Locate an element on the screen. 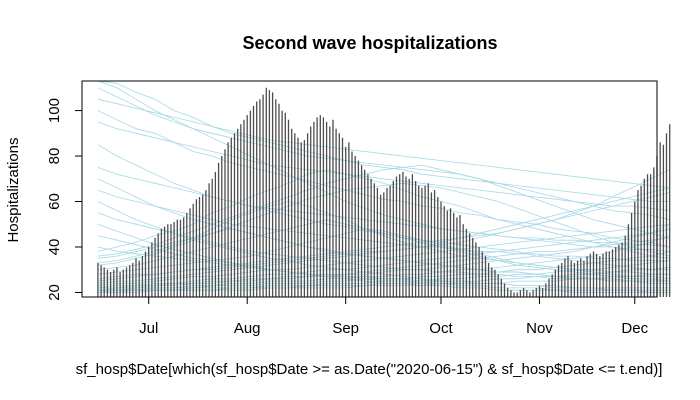  y-tick-label-20: 20 is located at coordinates (54, 292).